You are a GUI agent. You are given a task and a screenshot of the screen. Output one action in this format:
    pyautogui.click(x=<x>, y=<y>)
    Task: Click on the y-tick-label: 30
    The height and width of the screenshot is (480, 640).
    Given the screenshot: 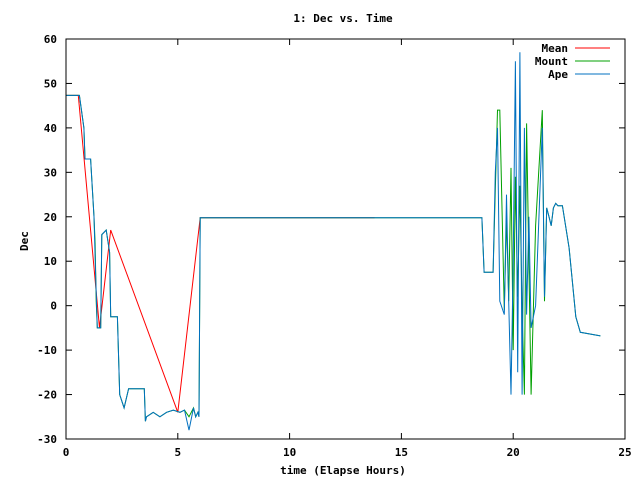 What is the action you would take?
    pyautogui.click(x=50, y=172)
    